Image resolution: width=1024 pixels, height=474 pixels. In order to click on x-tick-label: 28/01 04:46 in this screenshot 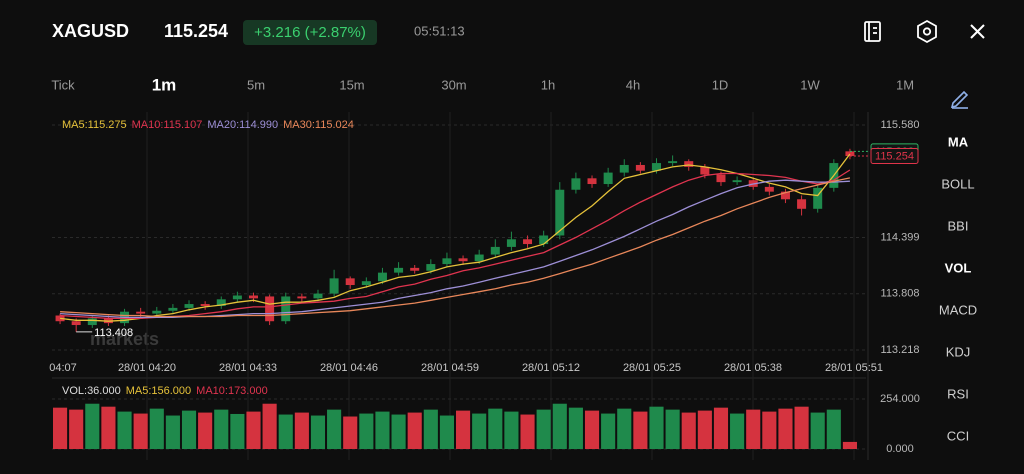, I will do `click(349, 368)`.